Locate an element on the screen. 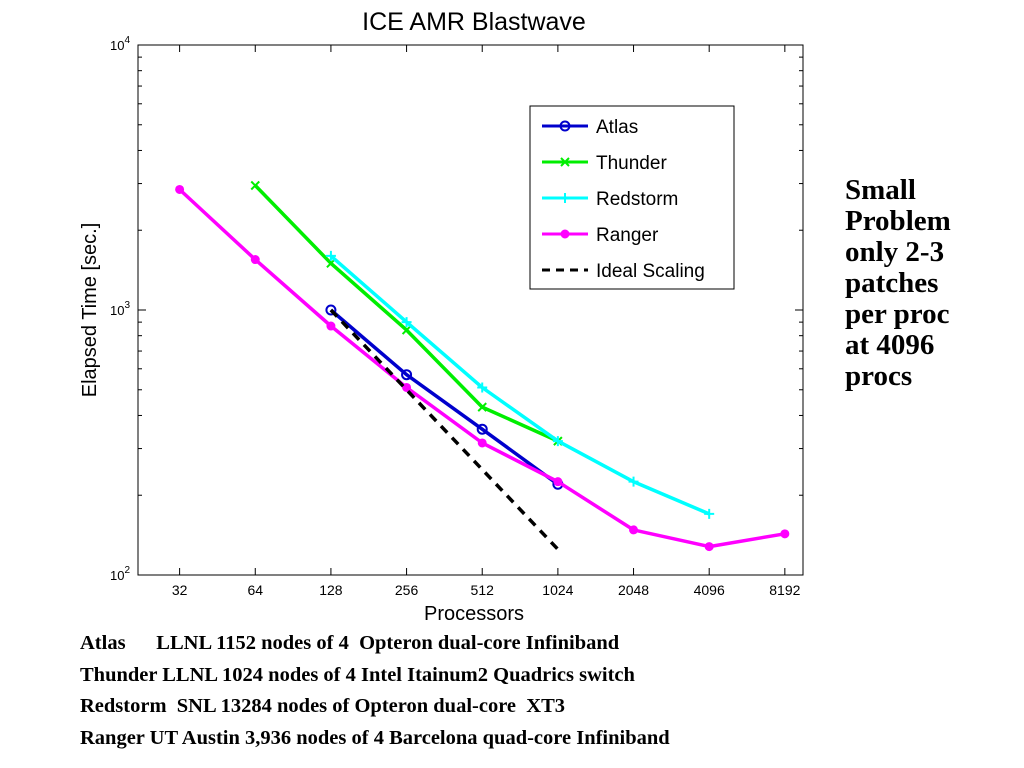  legend-label: Ranger is located at coordinates (627, 235).